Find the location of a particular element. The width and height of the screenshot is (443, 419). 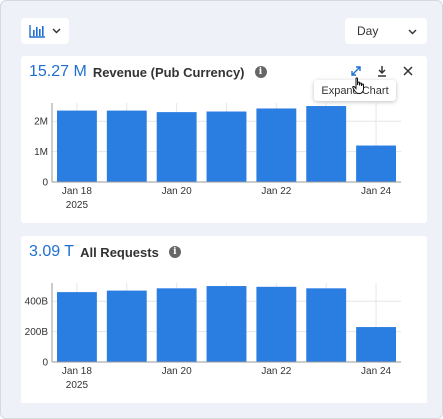

hand-cursor-icon is located at coordinates (359, 88).